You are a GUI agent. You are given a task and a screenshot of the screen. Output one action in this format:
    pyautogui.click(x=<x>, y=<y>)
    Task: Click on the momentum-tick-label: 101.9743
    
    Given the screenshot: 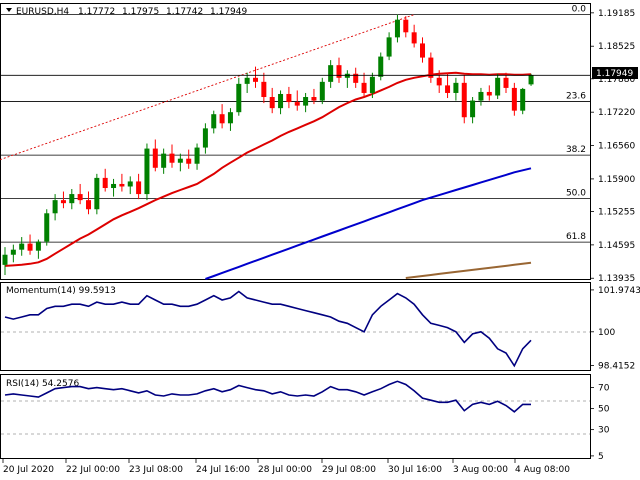 What is the action you would take?
    pyautogui.click(x=619, y=291)
    